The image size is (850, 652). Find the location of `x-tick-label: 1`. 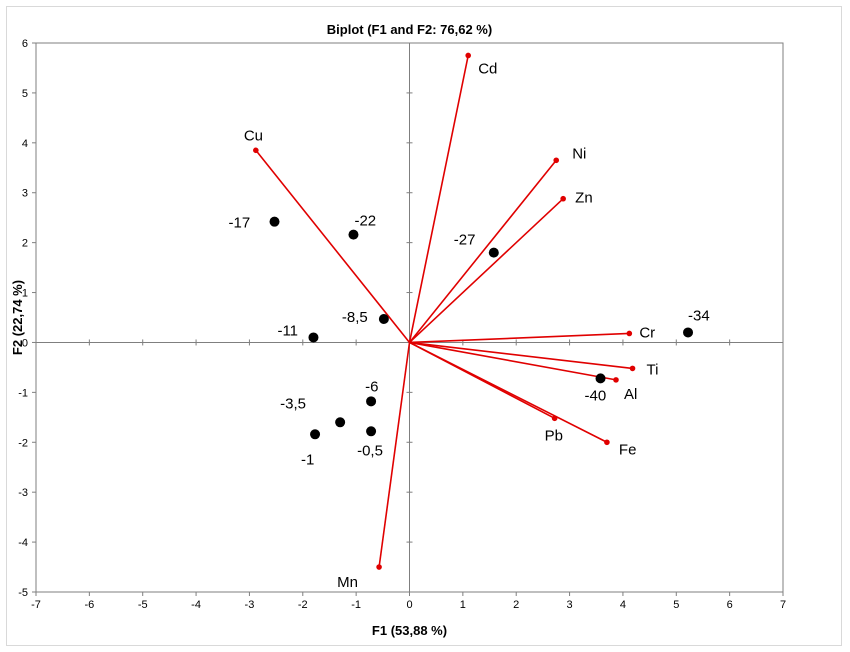

x-tick-label: 1 is located at coordinates (463, 605).